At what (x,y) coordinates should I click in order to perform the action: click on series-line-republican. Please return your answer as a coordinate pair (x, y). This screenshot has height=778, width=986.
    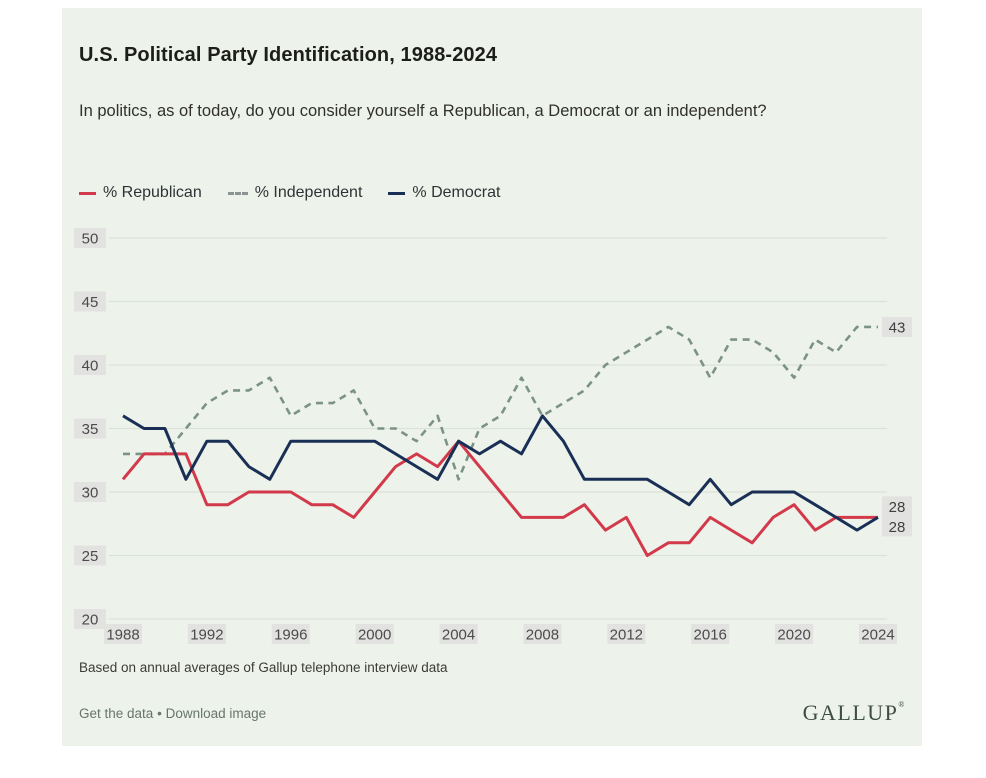
    Looking at the image, I should click on (499, 498).